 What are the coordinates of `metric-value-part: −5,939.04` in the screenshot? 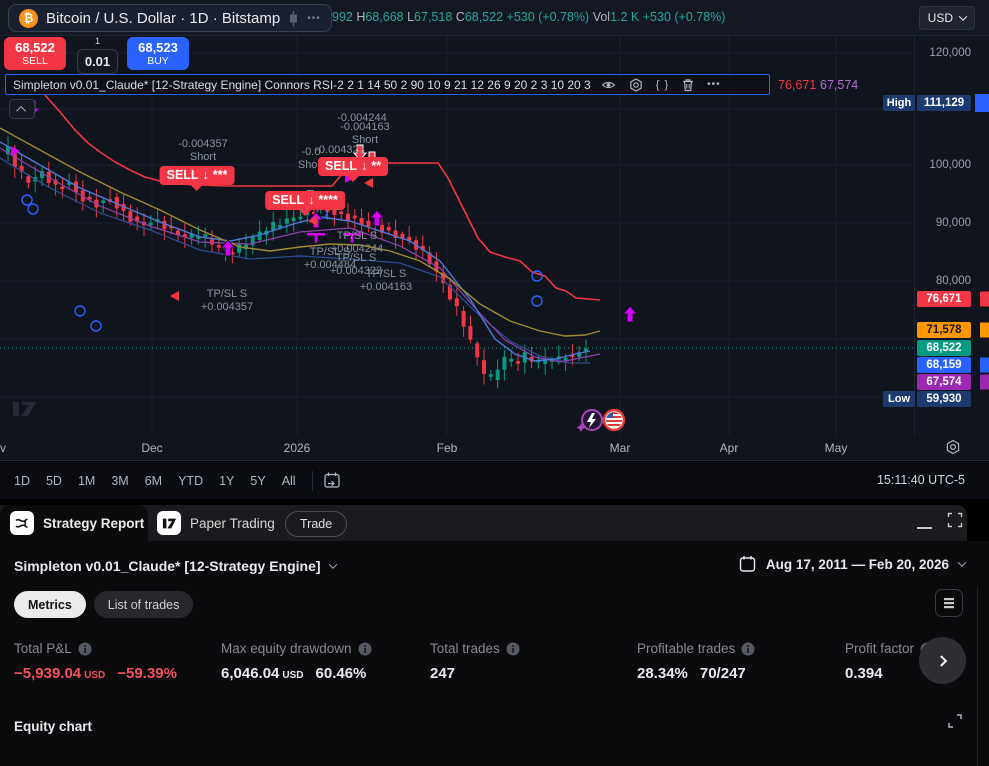 It's located at (48, 673).